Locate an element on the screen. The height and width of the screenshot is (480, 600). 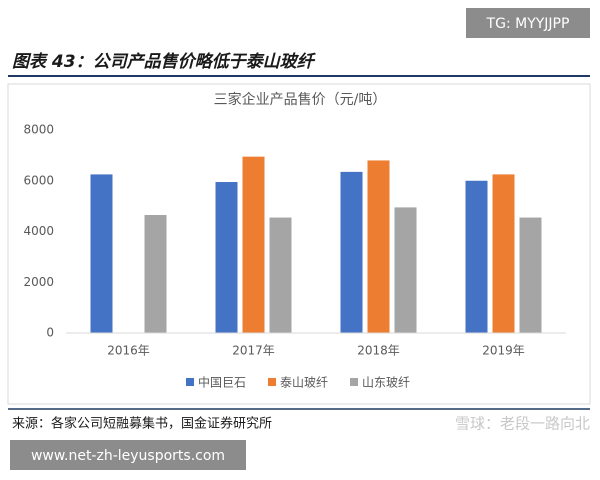
legend-label: 泰山玻纤 is located at coordinates (304, 383).